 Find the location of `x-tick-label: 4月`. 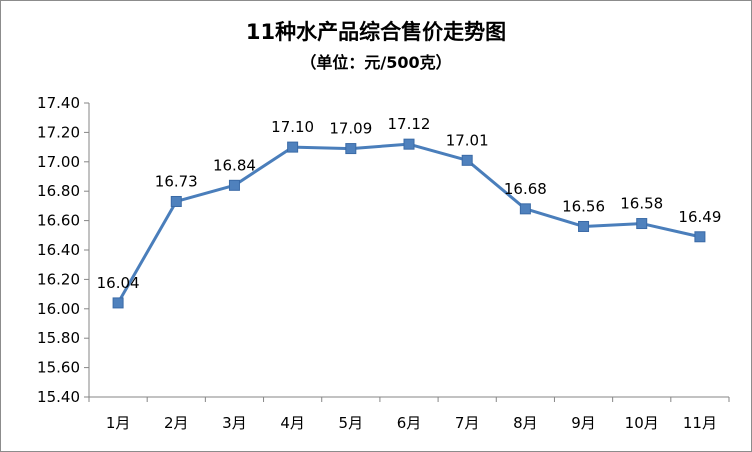

x-tick-label: 4月 is located at coordinates (292, 423).